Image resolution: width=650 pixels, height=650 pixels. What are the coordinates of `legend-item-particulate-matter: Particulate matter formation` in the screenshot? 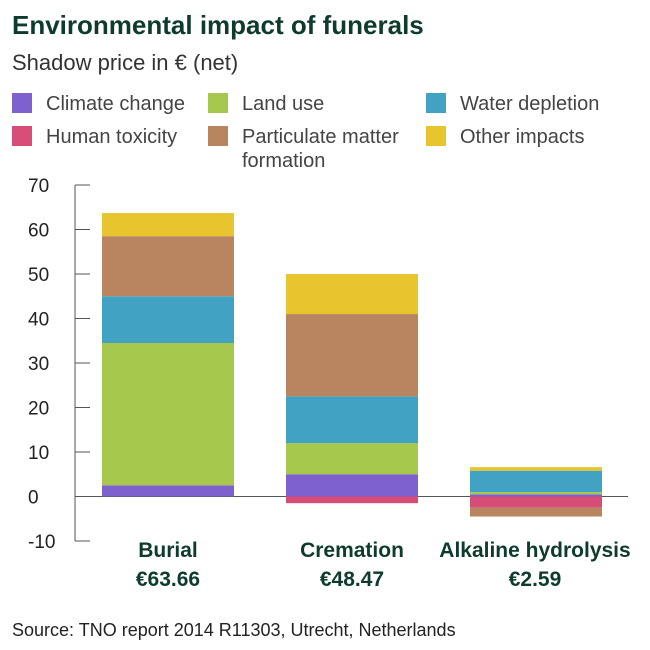 It's located at (308, 149).